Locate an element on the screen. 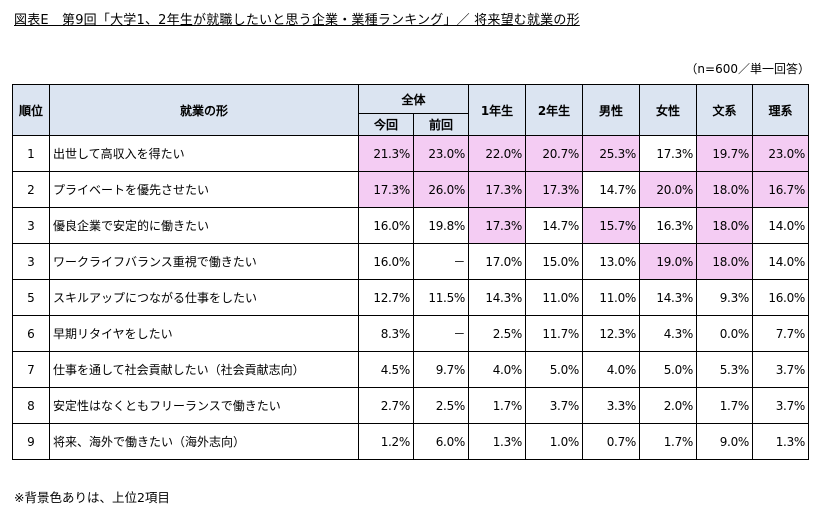 The height and width of the screenshot is (517, 840). value-cell: 6.0% is located at coordinates (441, 441).